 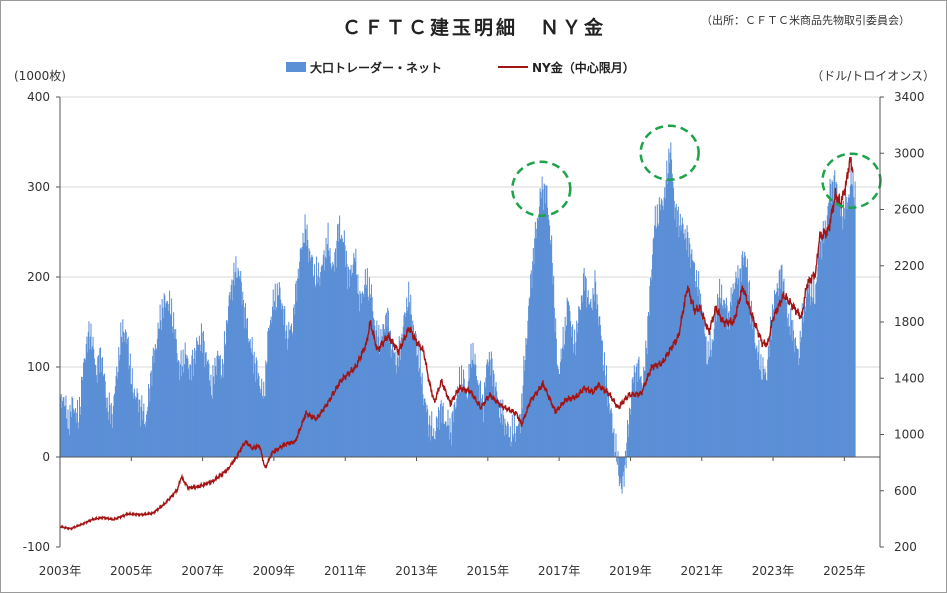 I want to click on chart-title: ＣＦＴＣ建玉明細 ＮＹ金, so click(x=474, y=27).